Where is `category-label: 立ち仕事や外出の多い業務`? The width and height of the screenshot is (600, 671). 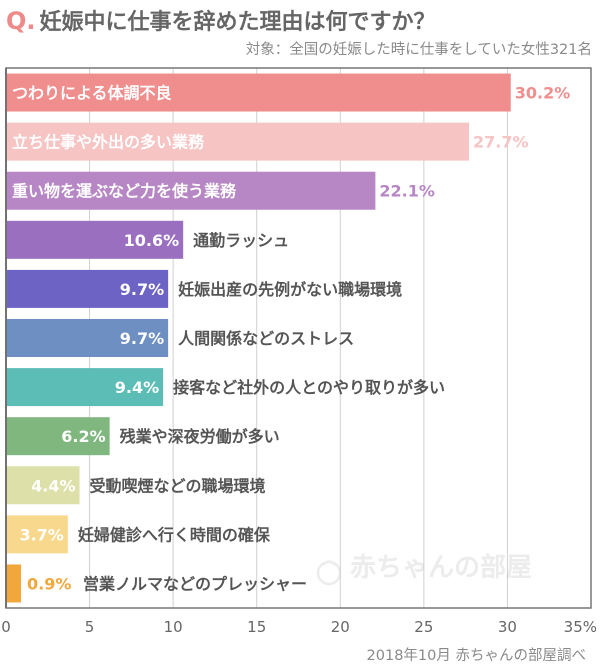 category-label: 立ち仕事や外出の多い業務 is located at coordinates (108, 142).